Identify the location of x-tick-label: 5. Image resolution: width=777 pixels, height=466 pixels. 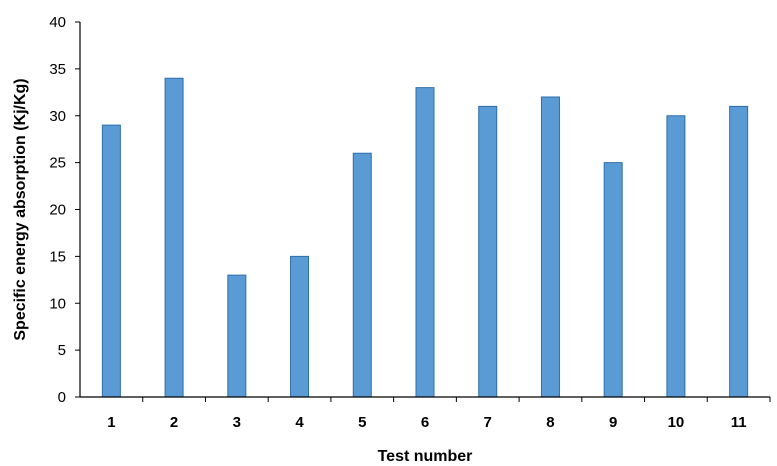
(362, 422).